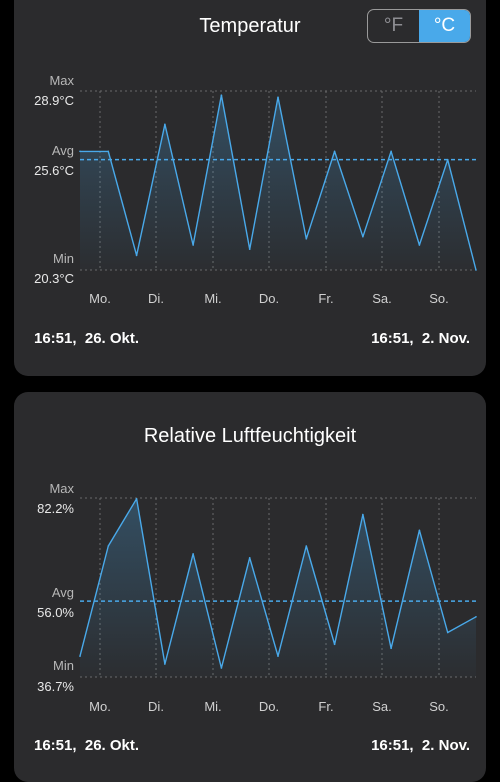  What do you see at coordinates (393, 25) in the screenshot?
I see `fahrenheit-button: °F` at bounding box center [393, 25].